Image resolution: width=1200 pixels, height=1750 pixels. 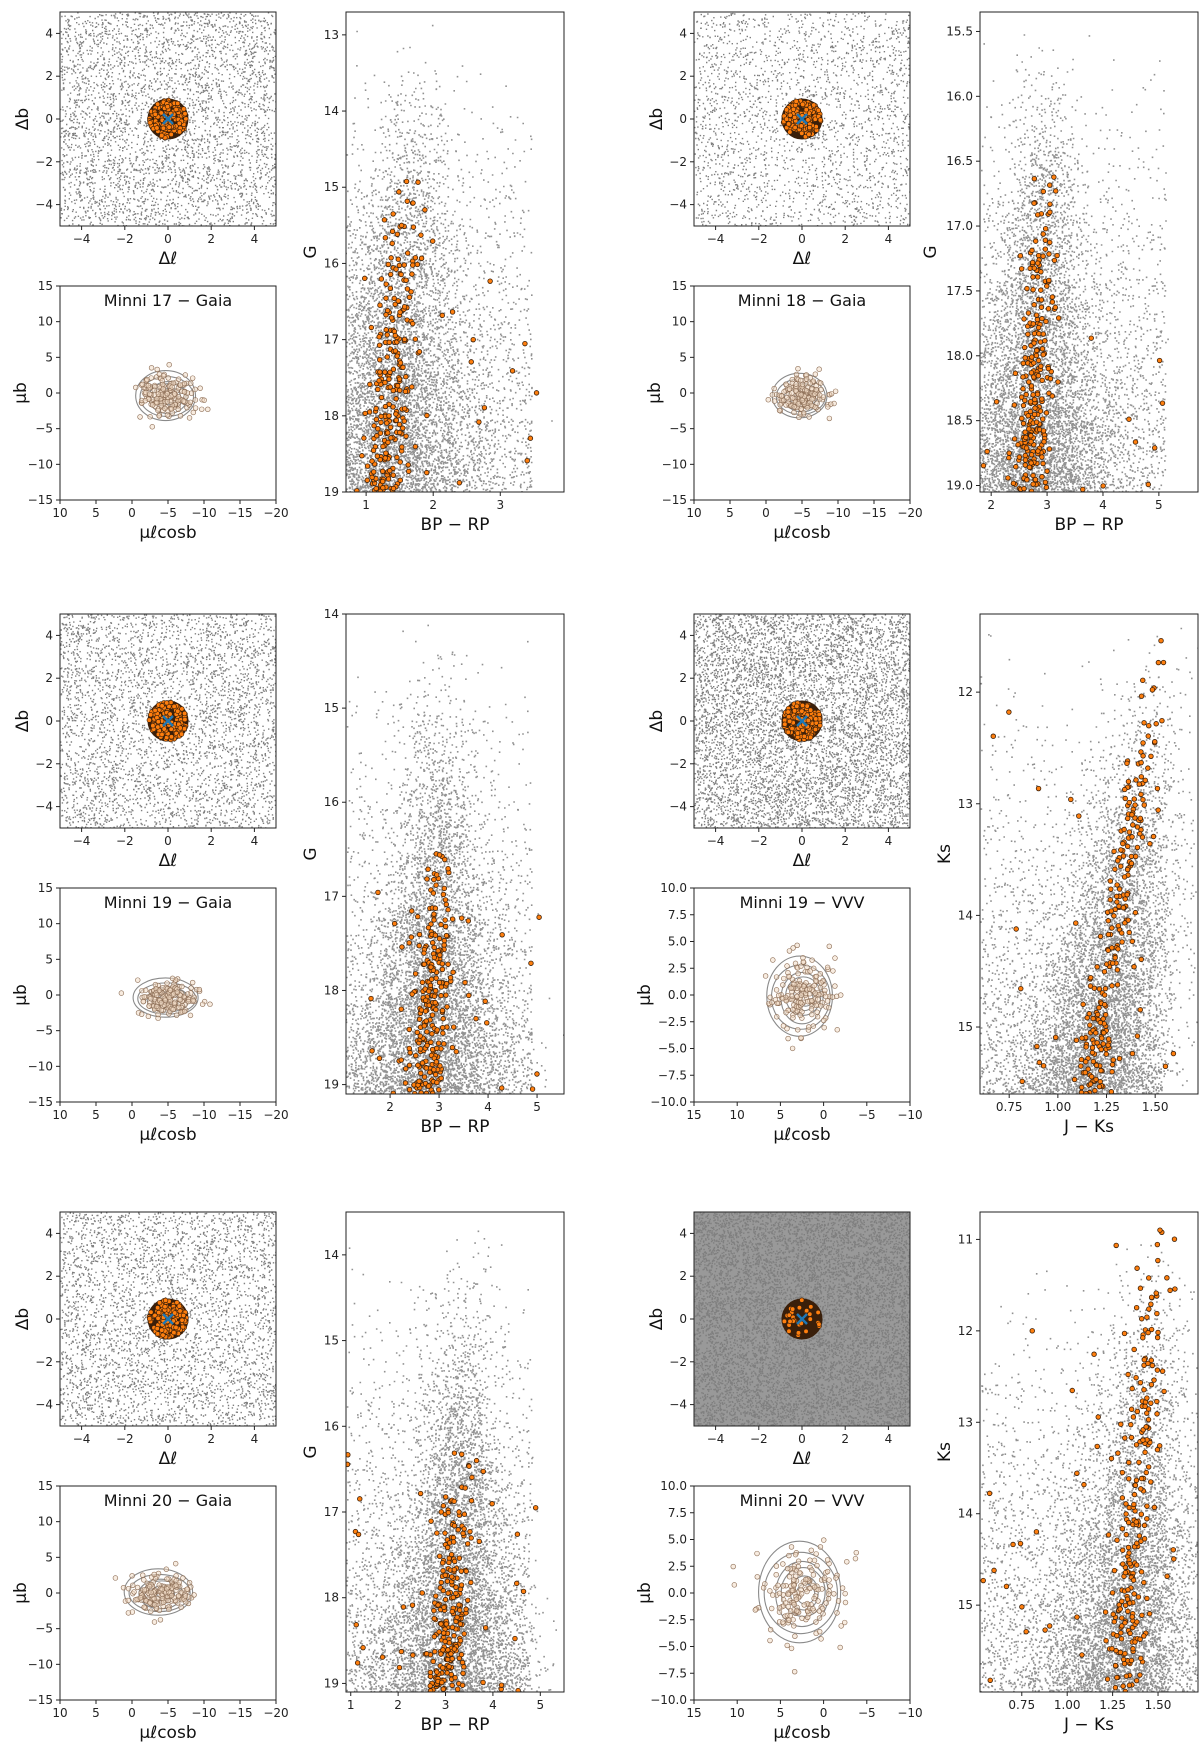 What do you see at coordinates (203, 1115) in the screenshot?
I see `x-tick-label: −10` at bounding box center [203, 1115].